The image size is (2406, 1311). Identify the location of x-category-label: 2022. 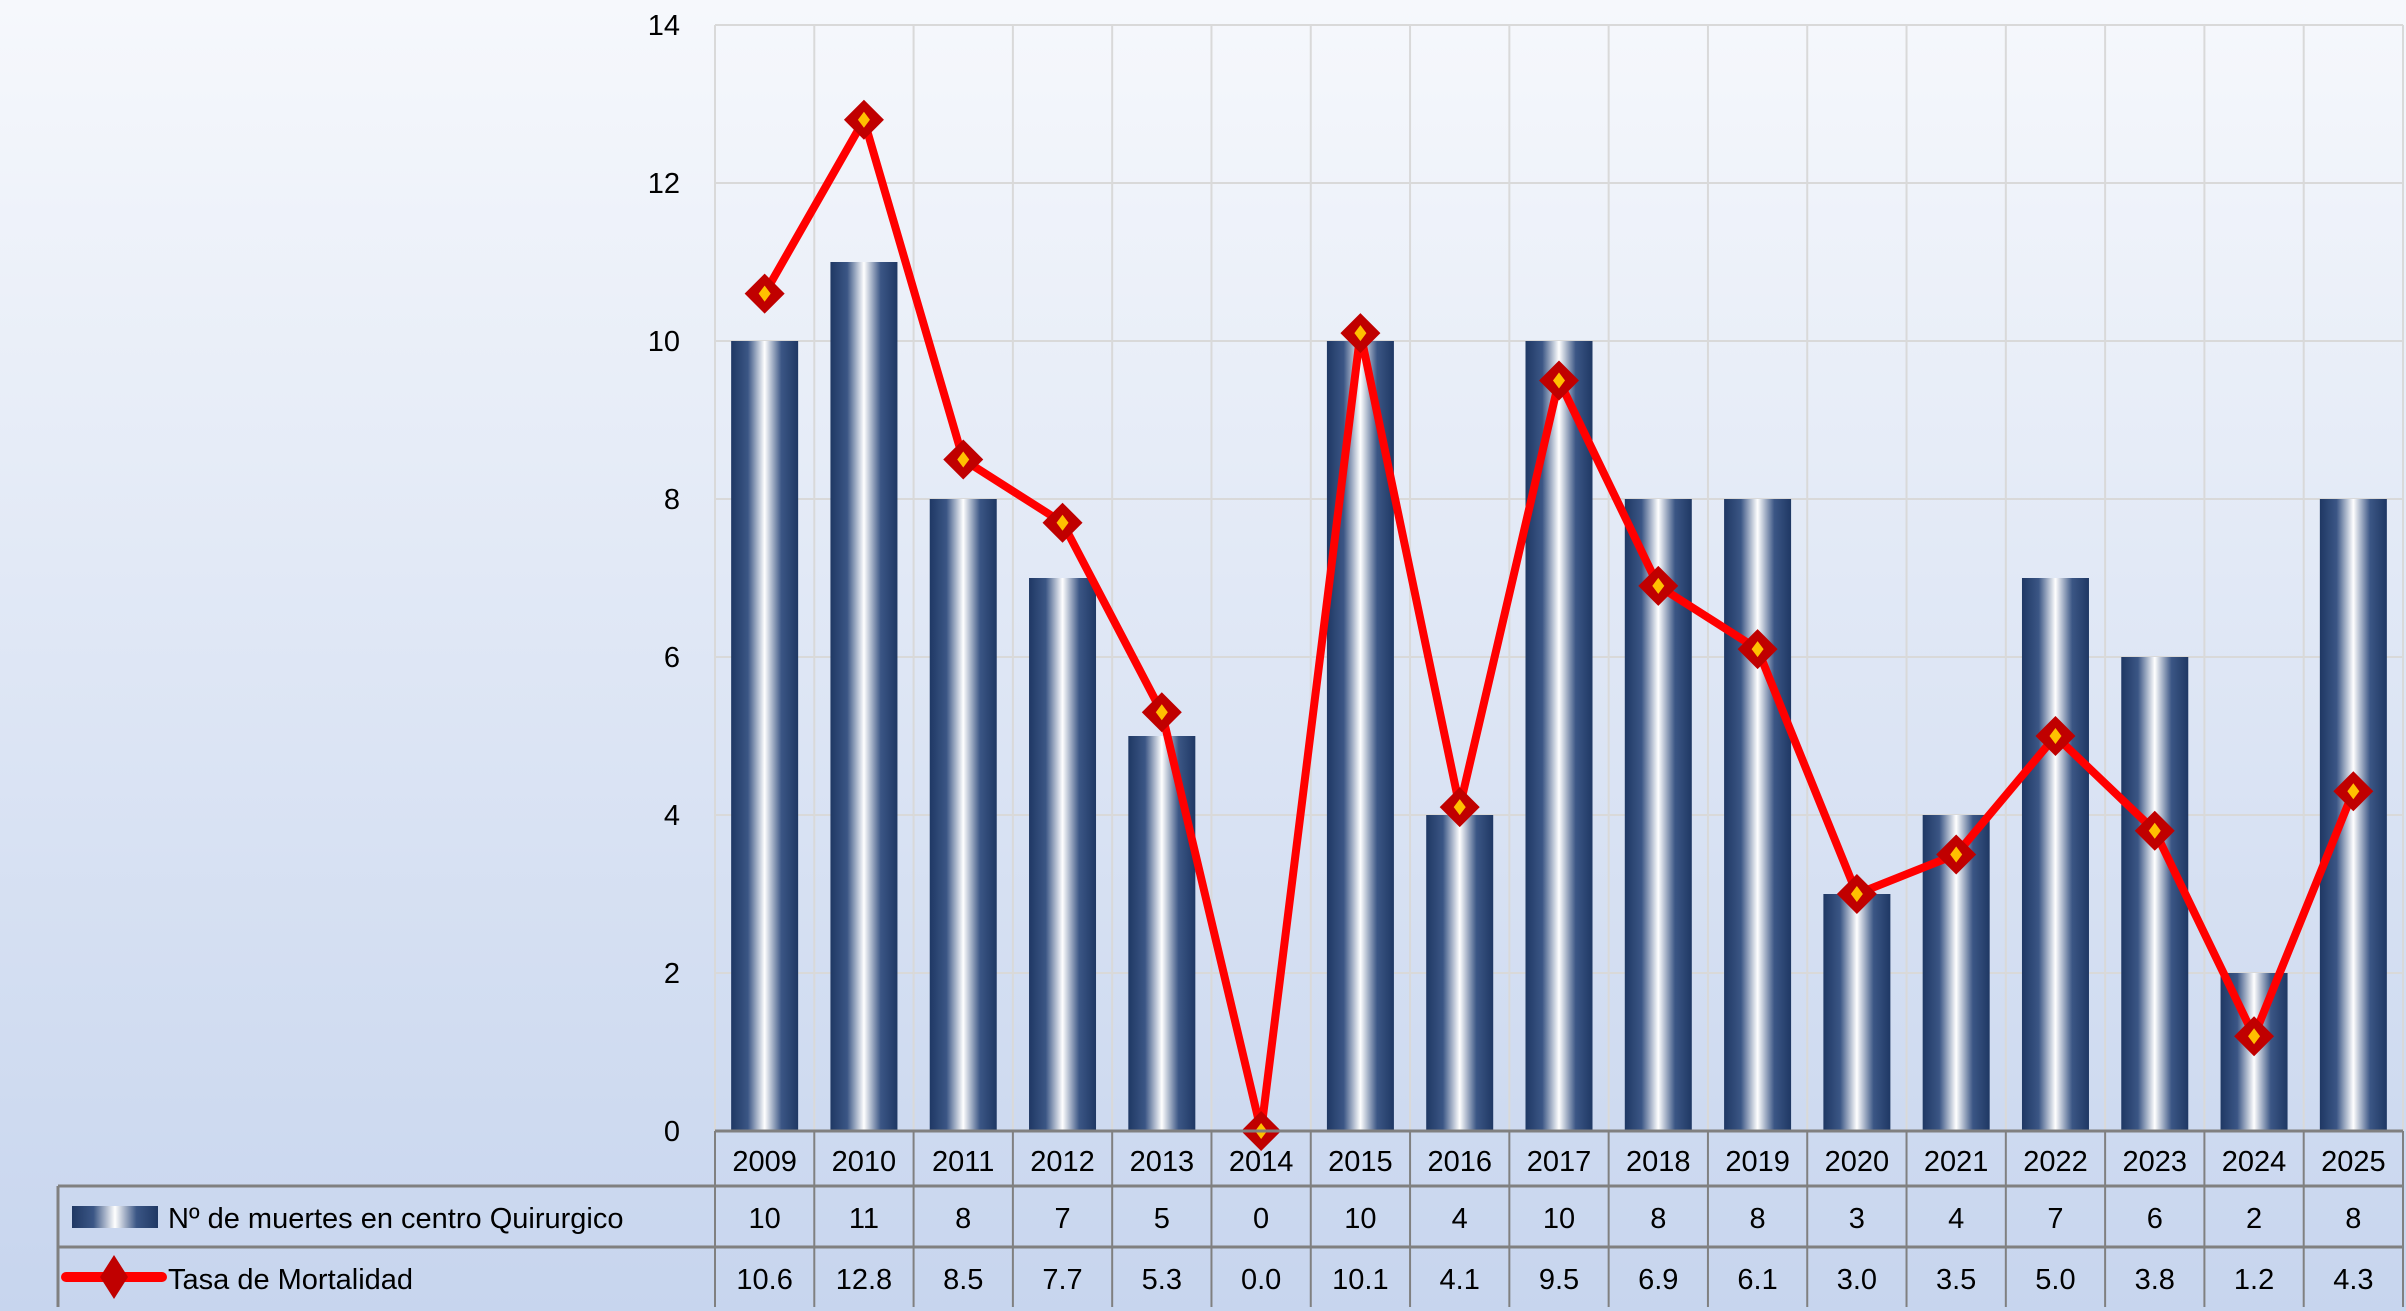
(2055, 1162).